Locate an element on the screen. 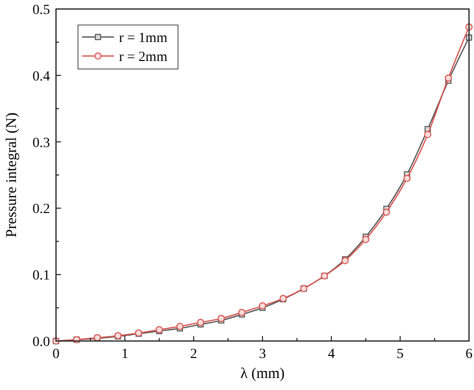 The width and height of the screenshot is (474, 390). legend-label: r = 1mm is located at coordinates (143, 38).